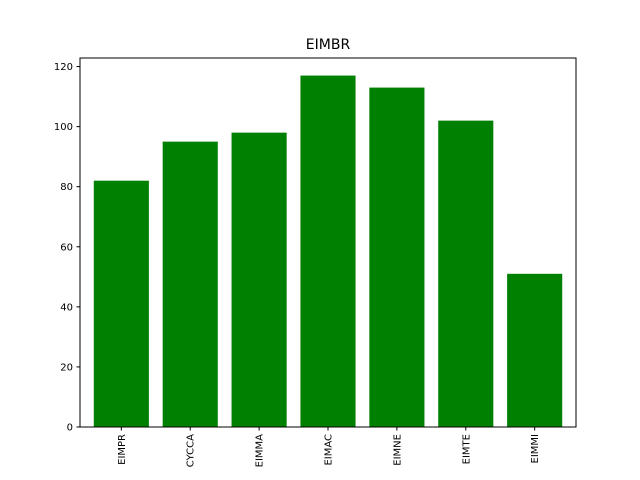 This screenshot has height=480, width=640. I want to click on bar-cycca, so click(190, 284).